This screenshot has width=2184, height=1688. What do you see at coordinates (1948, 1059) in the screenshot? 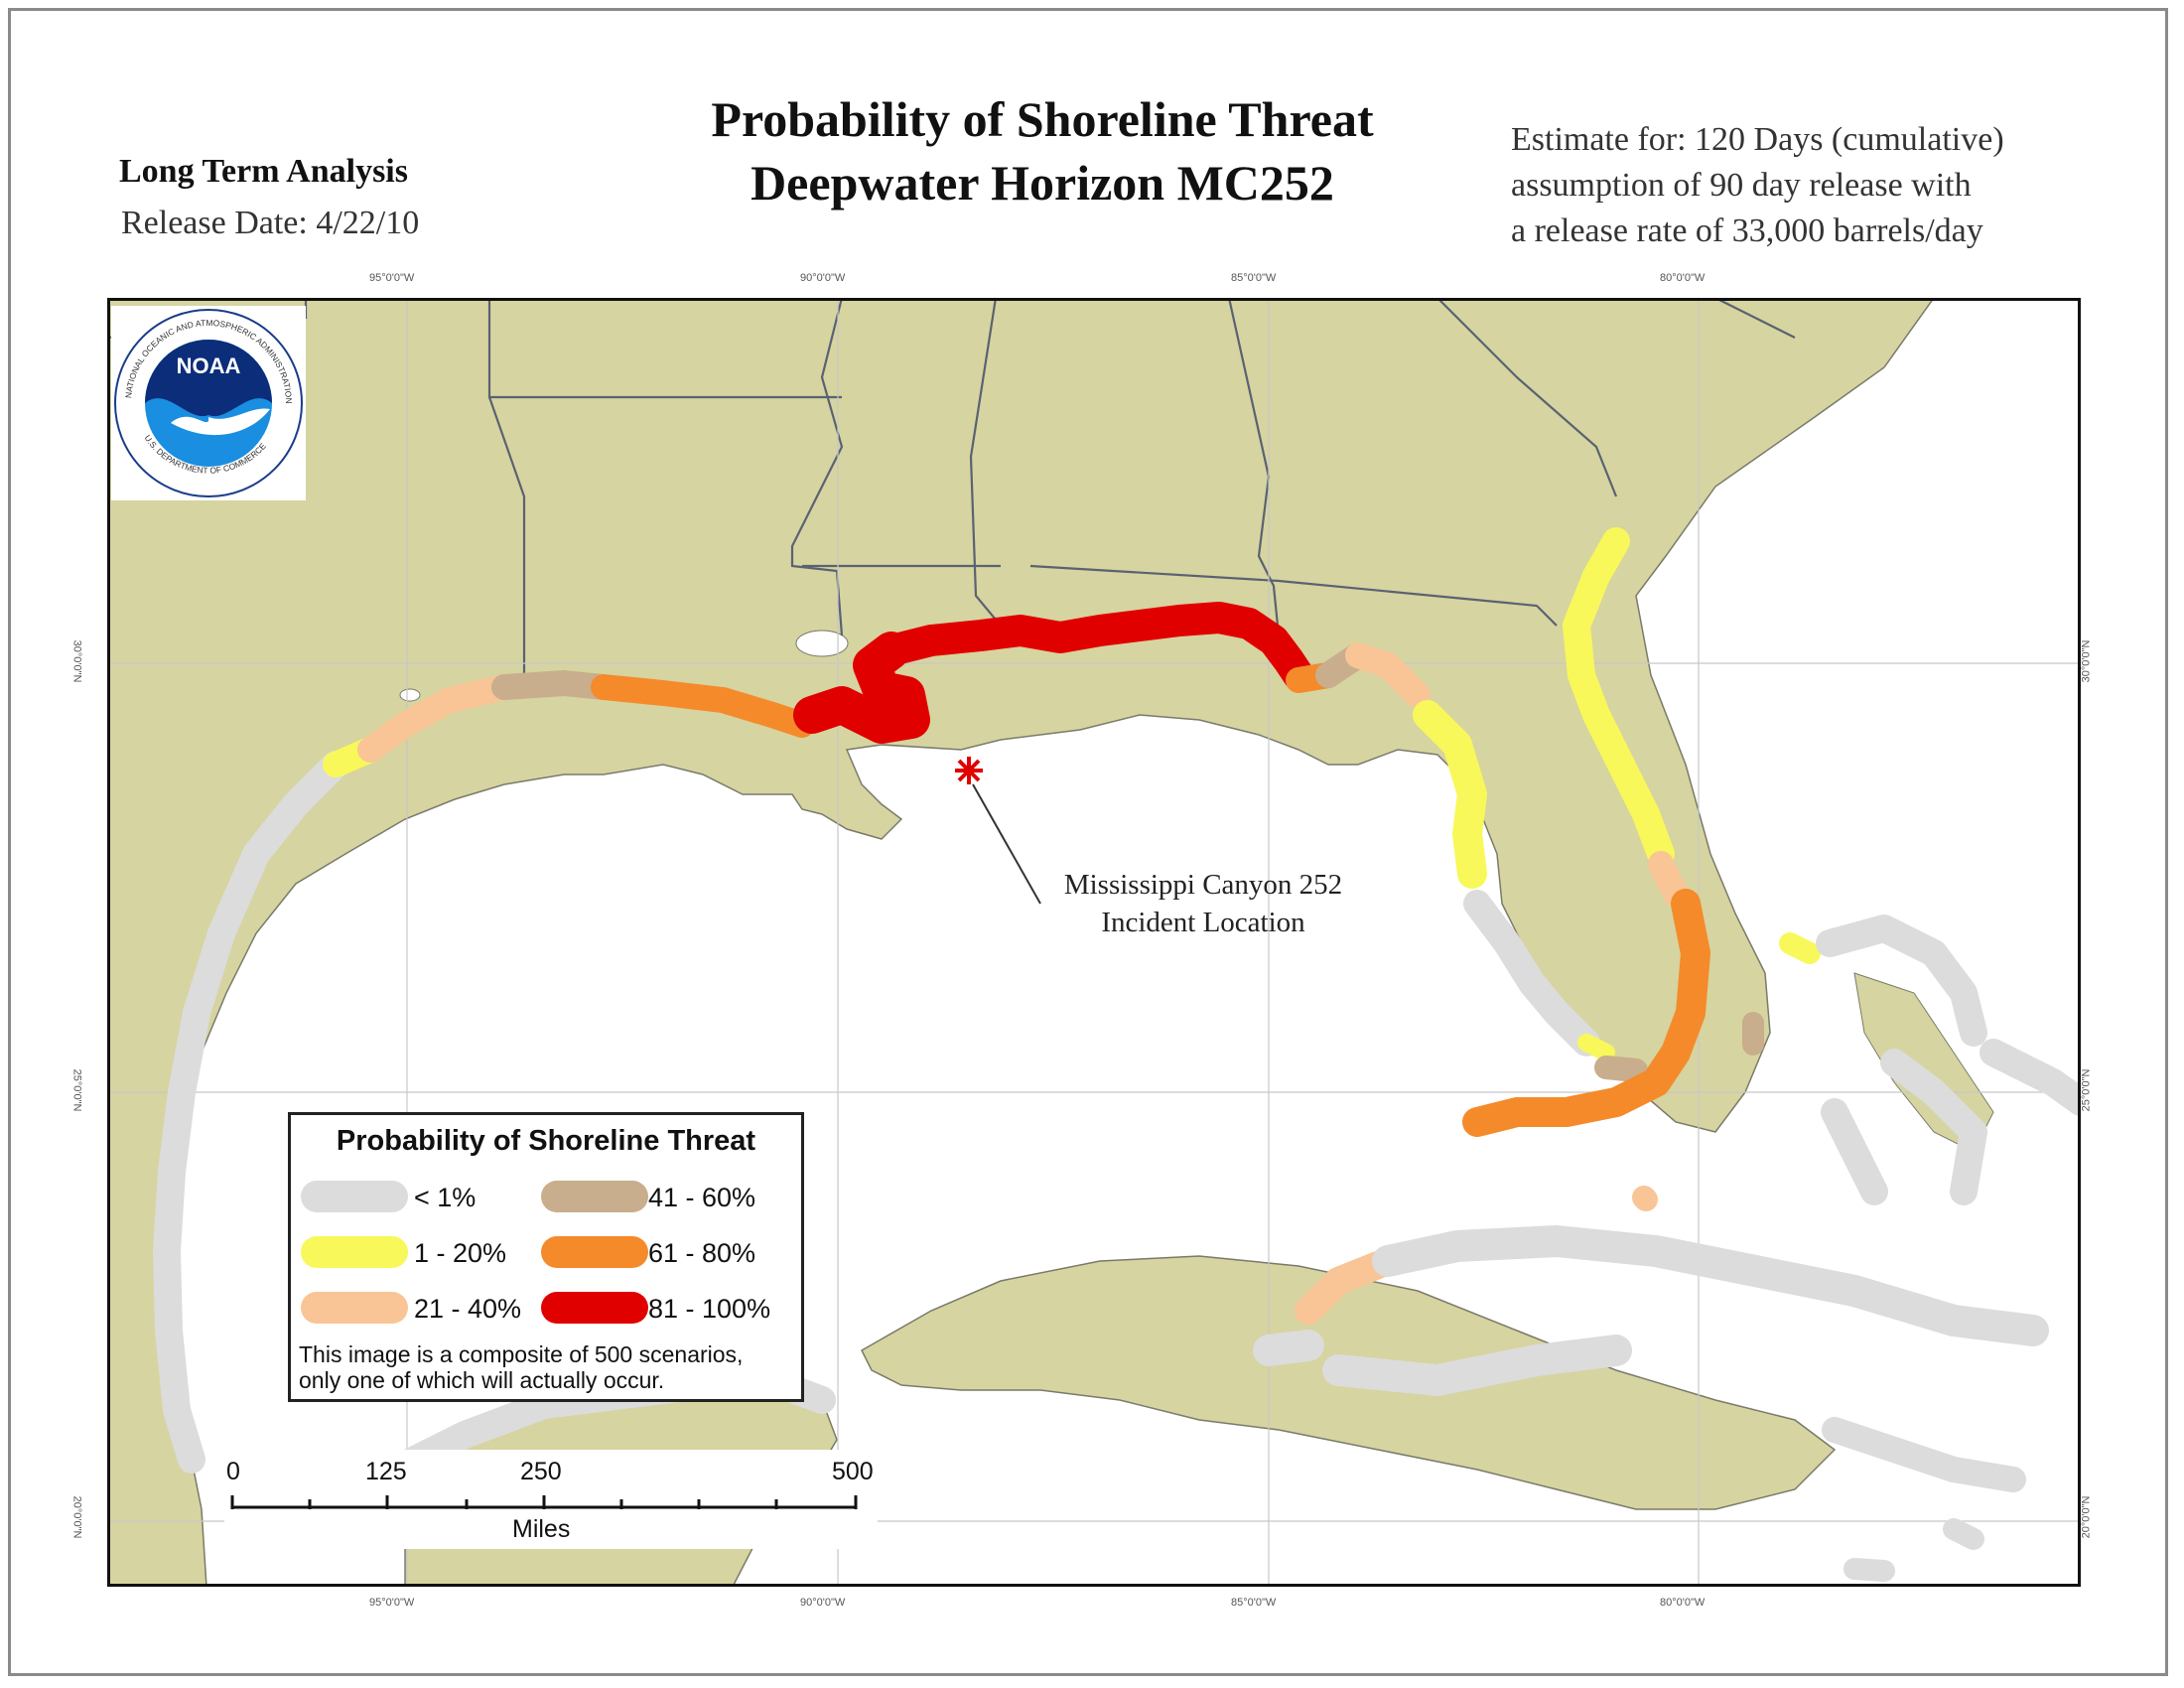
I see `band-grey-bahamas` at bounding box center [1948, 1059].